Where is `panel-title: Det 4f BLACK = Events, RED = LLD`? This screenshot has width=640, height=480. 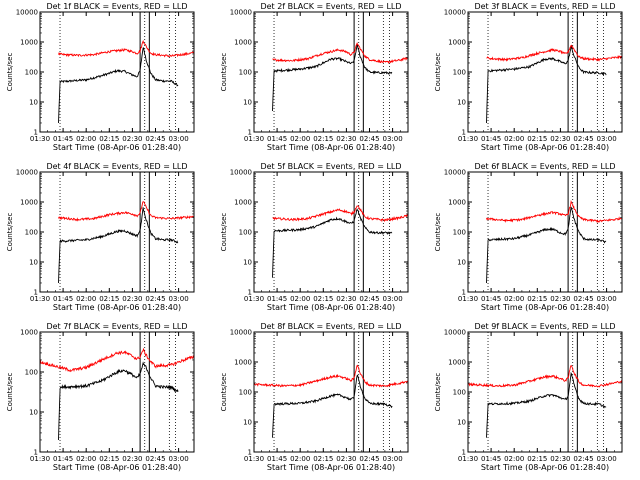 panel-title: Det 4f BLACK = Events, RED = LLD is located at coordinates (116, 166).